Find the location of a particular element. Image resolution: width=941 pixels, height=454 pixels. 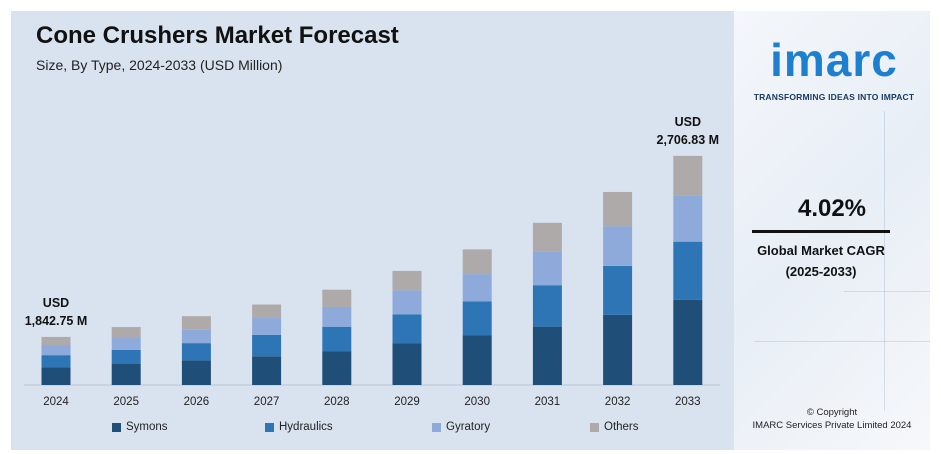

legend-item-others: Others is located at coordinates (614, 427).